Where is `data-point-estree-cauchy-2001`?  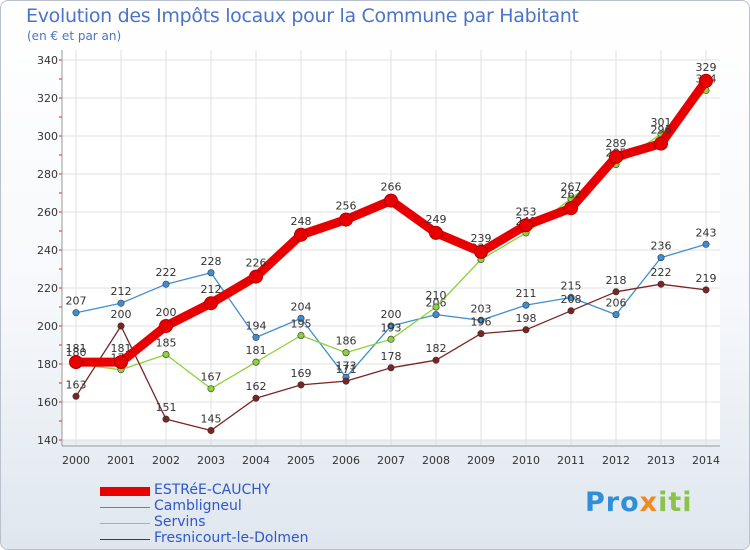
data-point-estree-cauchy-2001 is located at coordinates (121, 362).